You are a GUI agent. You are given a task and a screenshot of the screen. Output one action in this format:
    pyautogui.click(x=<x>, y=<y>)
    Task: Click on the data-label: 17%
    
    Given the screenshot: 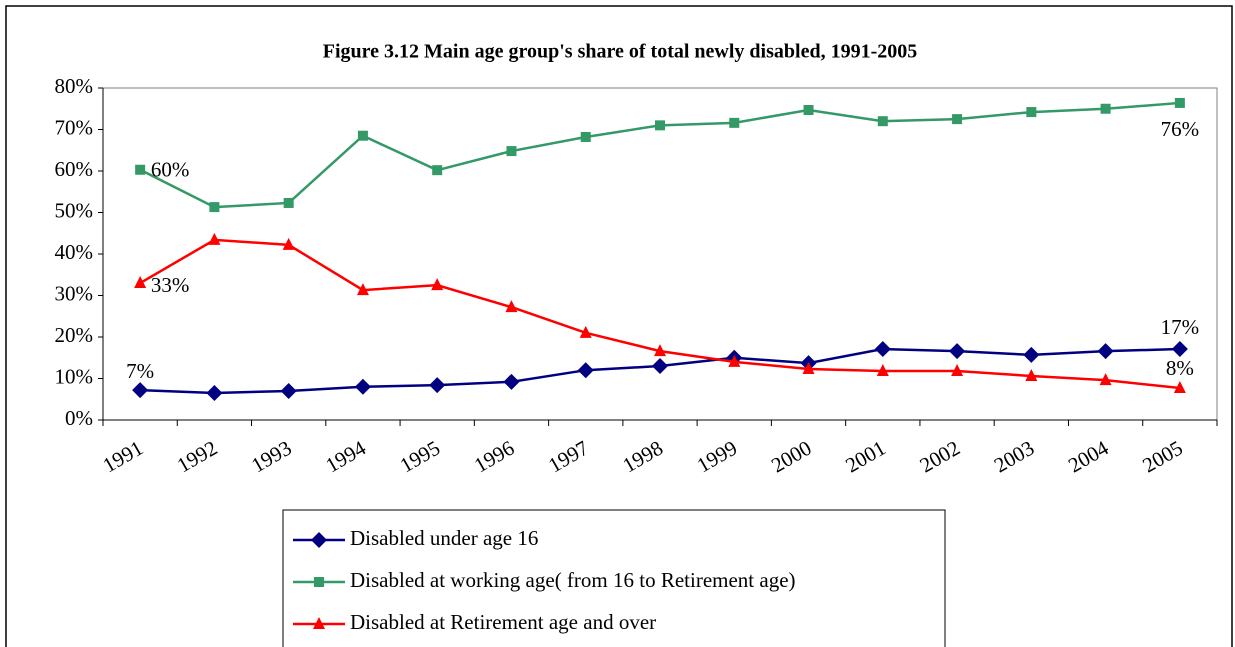 What is the action you would take?
    pyautogui.click(x=1180, y=327)
    